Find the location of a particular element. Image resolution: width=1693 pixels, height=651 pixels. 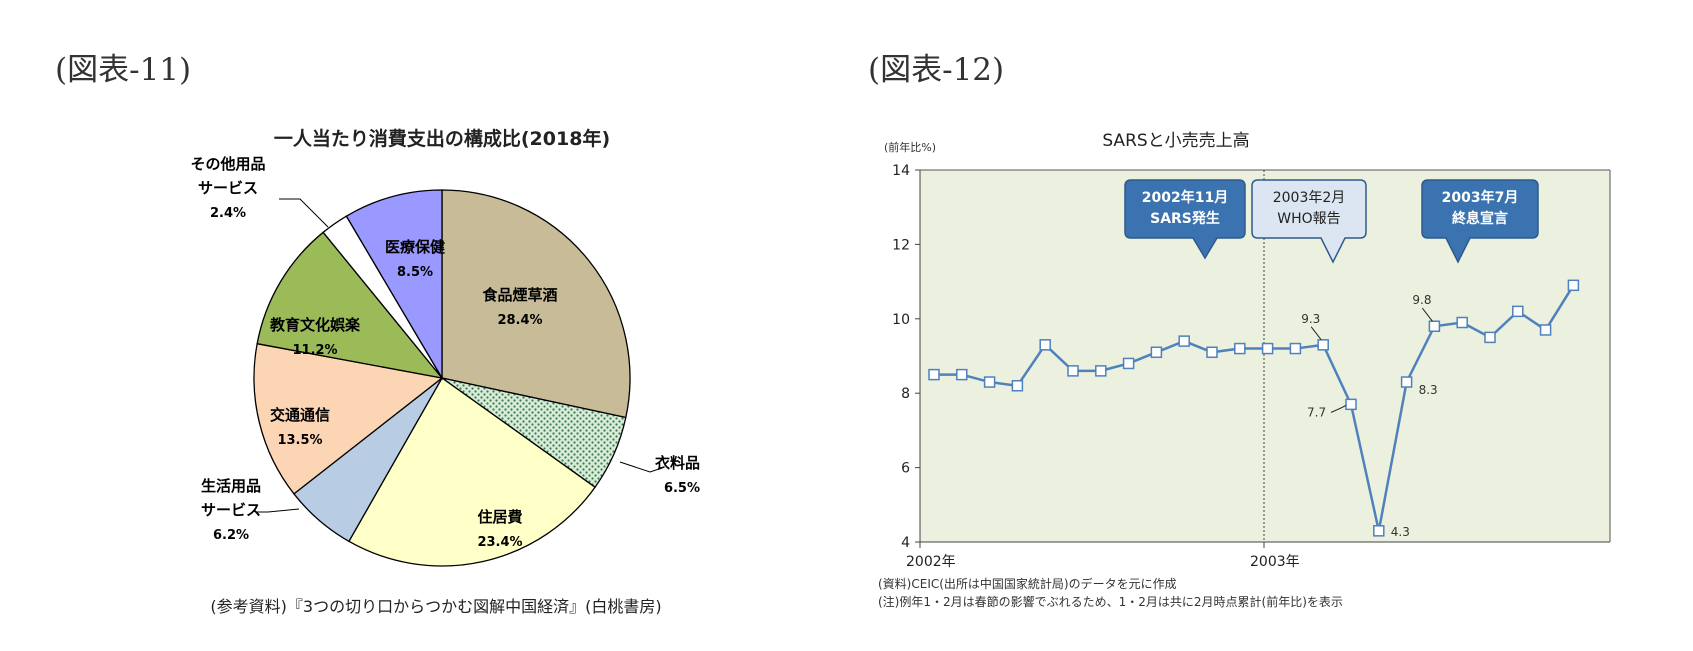

point-value-label: 7.7 is located at coordinates (1316, 412).